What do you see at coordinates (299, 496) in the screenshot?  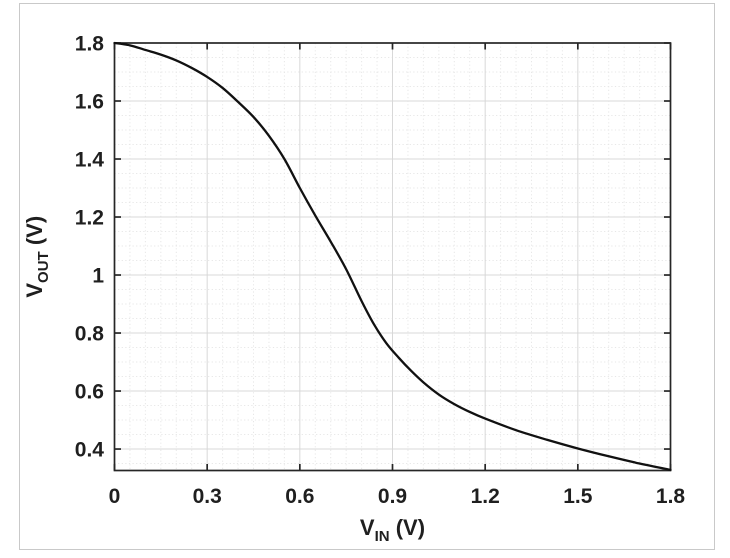 I see `x-tick-label: 0.6` at bounding box center [299, 496].